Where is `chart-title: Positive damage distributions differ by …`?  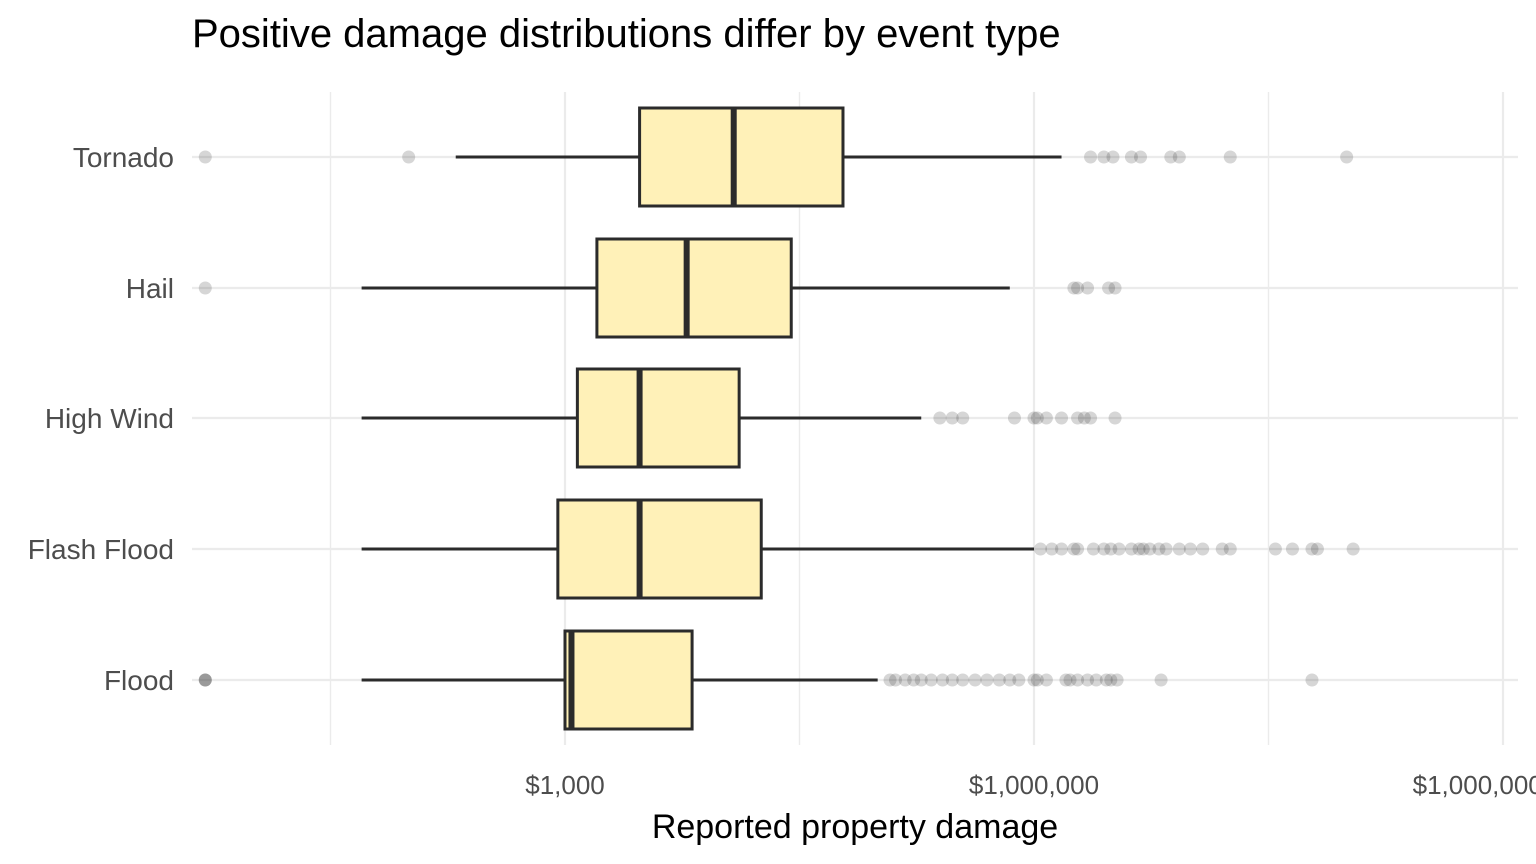 chart-title: Positive damage distributions differ by … is located at coordinates (626, 34).